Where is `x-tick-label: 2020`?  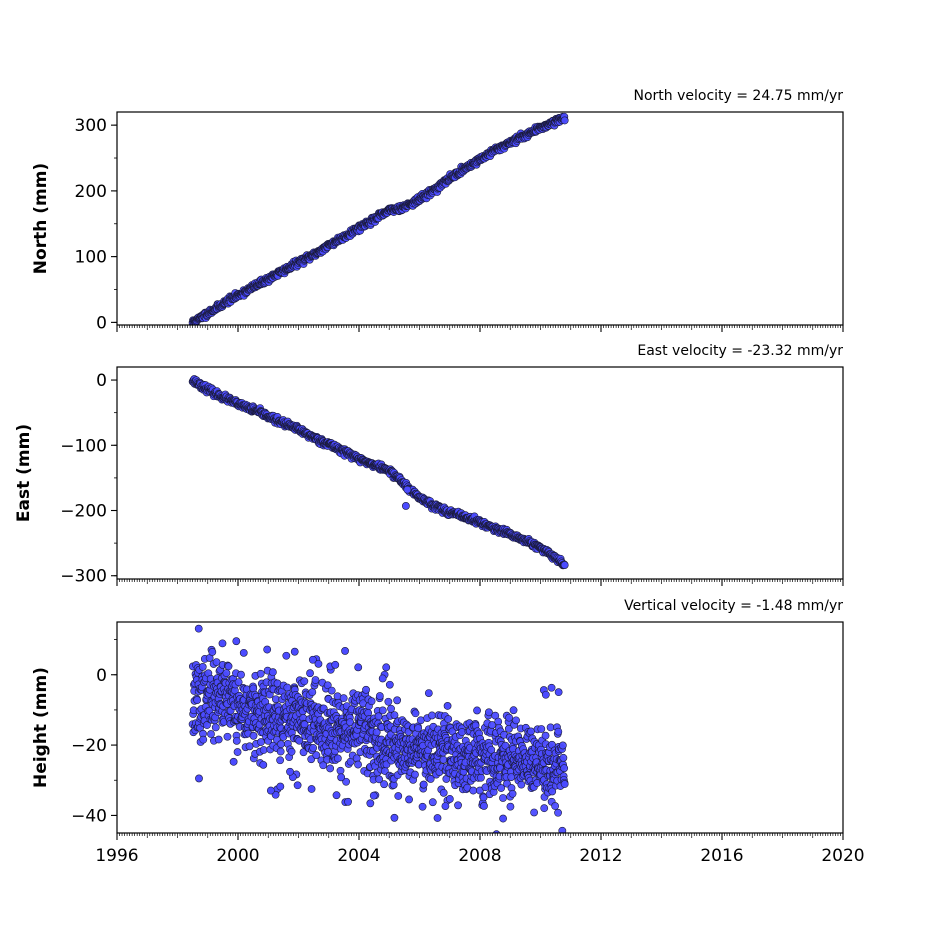 x-tick-label: 2020 is located at coordinates (842, 856).